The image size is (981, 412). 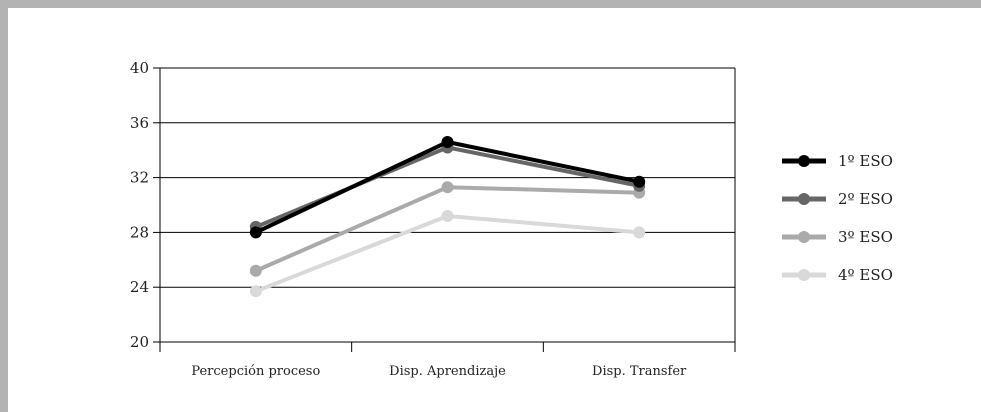 What do you see at coordinates (139, 287) in the screenshot?
I see `y-tick-label: 24` at bounding box center [139, 287].